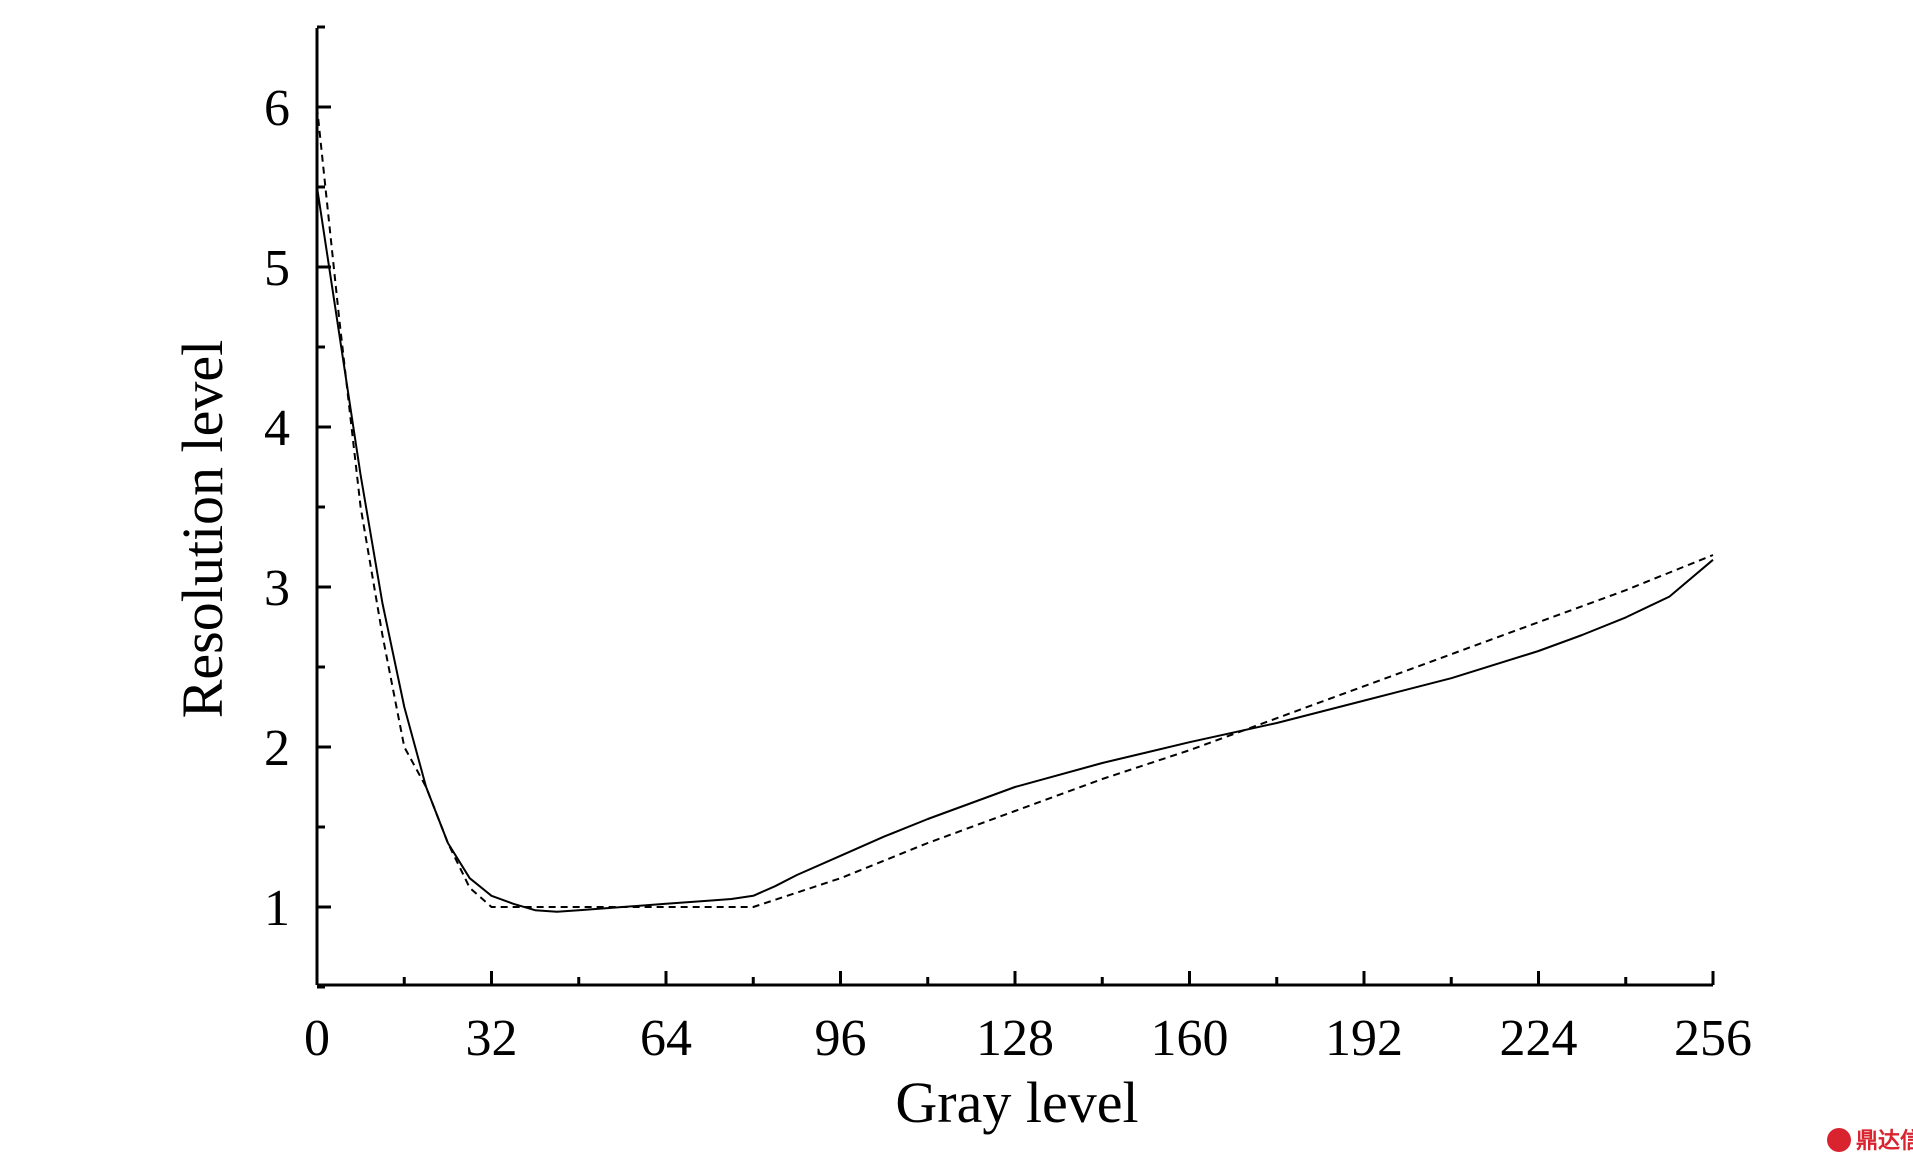 This screenshot has width=1913, height=1163. I want to click on y-tick-label: 3, so click(277, 588).